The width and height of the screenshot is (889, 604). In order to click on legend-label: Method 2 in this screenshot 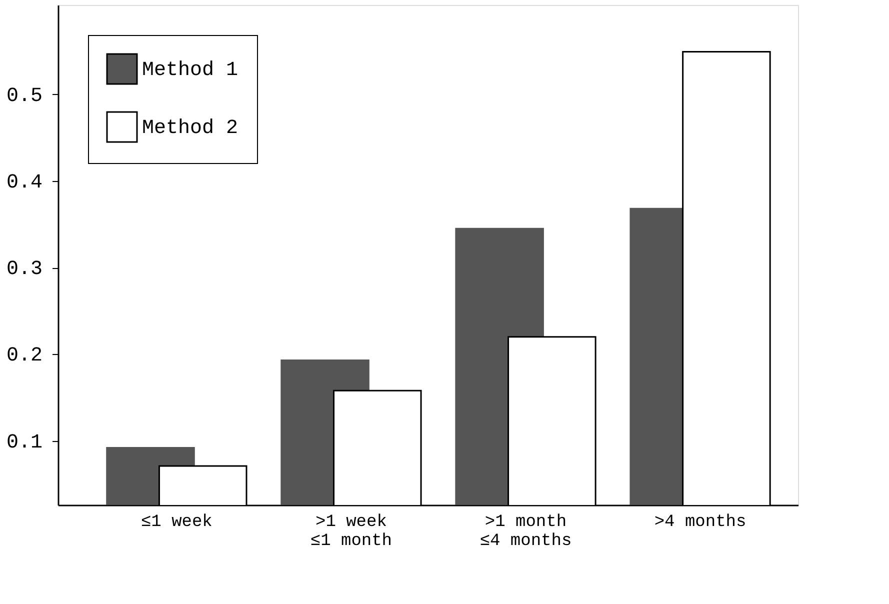, I will do `click(190, 128)`.